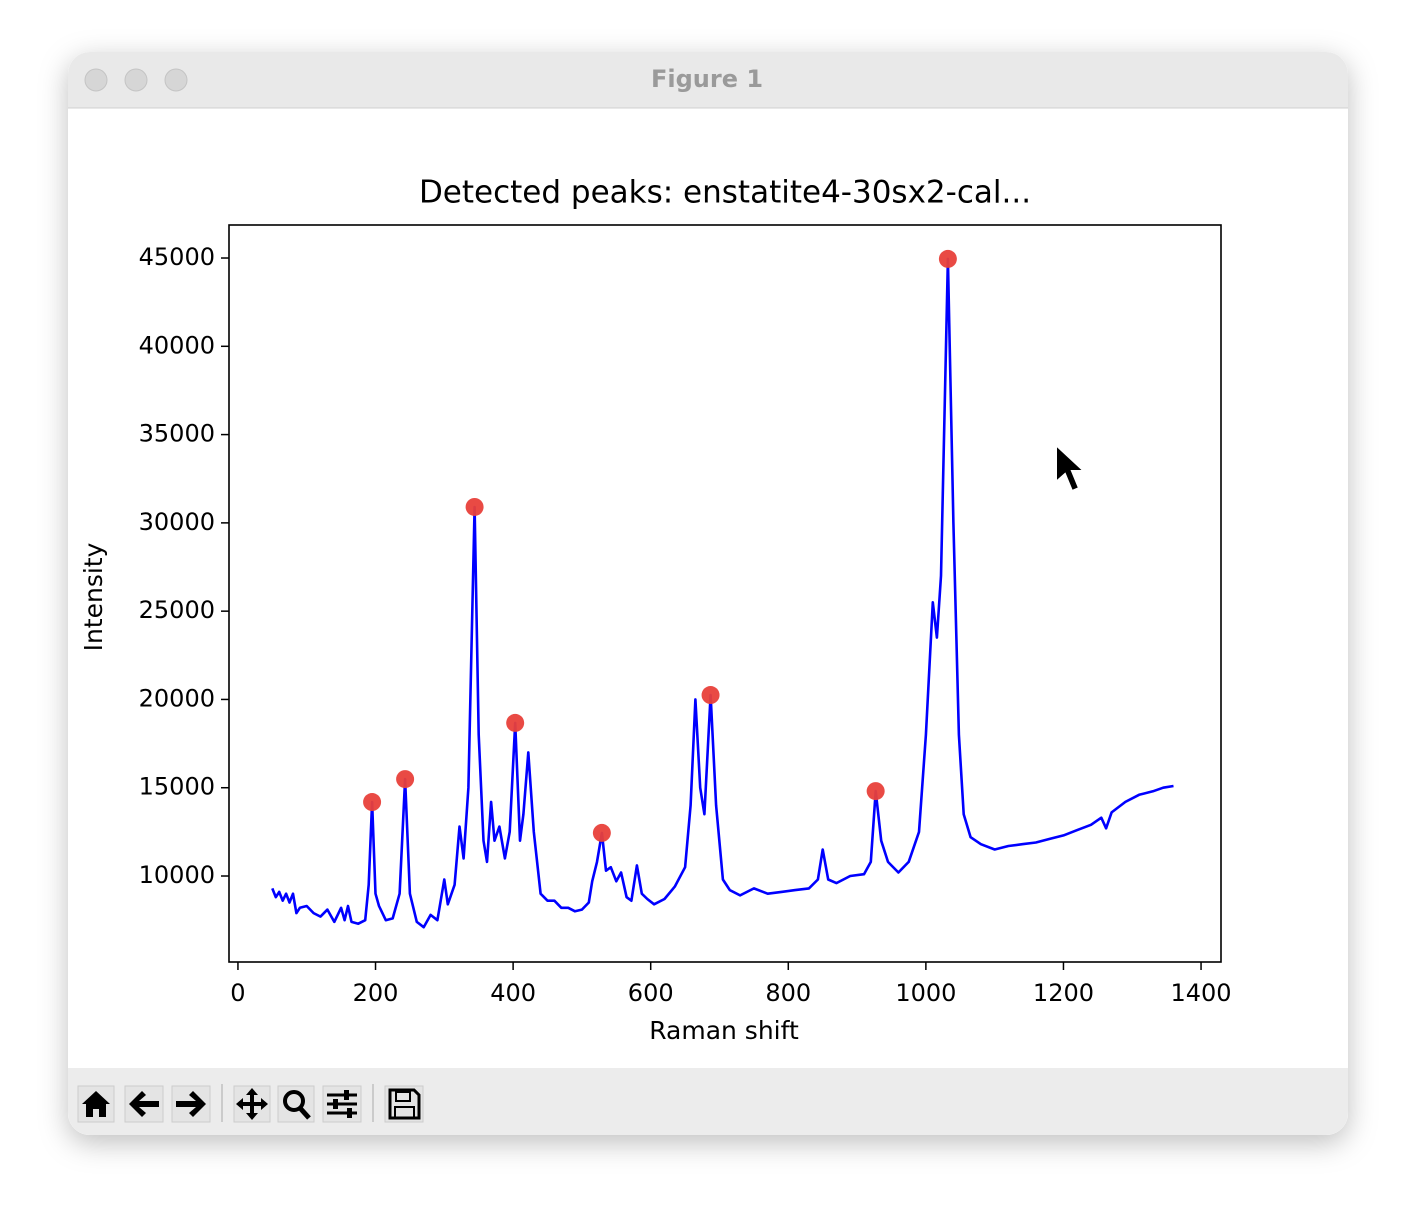 The height and width of the screenshot is (1220, 1416). What do you see at coordinates (177, 610) in the screenshot?
I see `y-tick-label: 25000` at bounding box center [177, 610].